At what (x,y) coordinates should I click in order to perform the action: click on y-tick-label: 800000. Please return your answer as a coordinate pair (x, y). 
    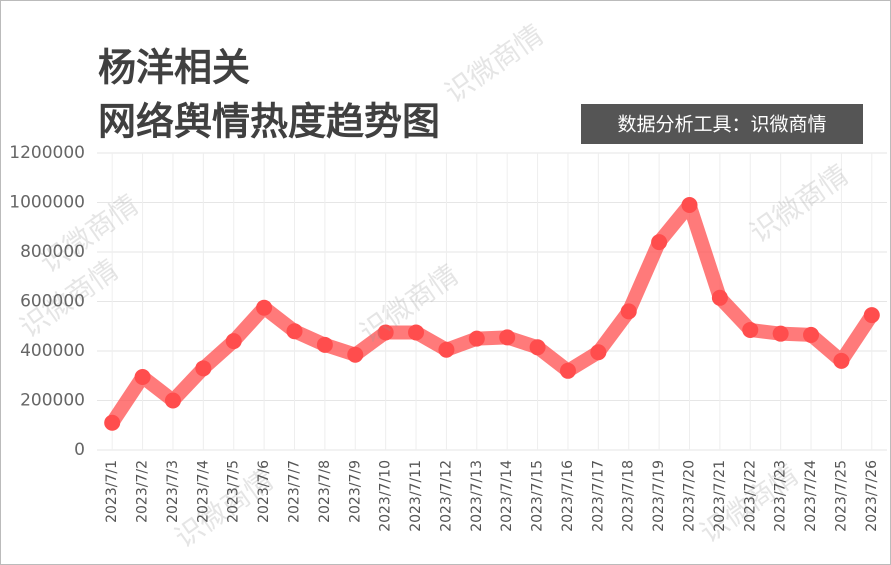
    Looking at the image, I should click on (52, 252).